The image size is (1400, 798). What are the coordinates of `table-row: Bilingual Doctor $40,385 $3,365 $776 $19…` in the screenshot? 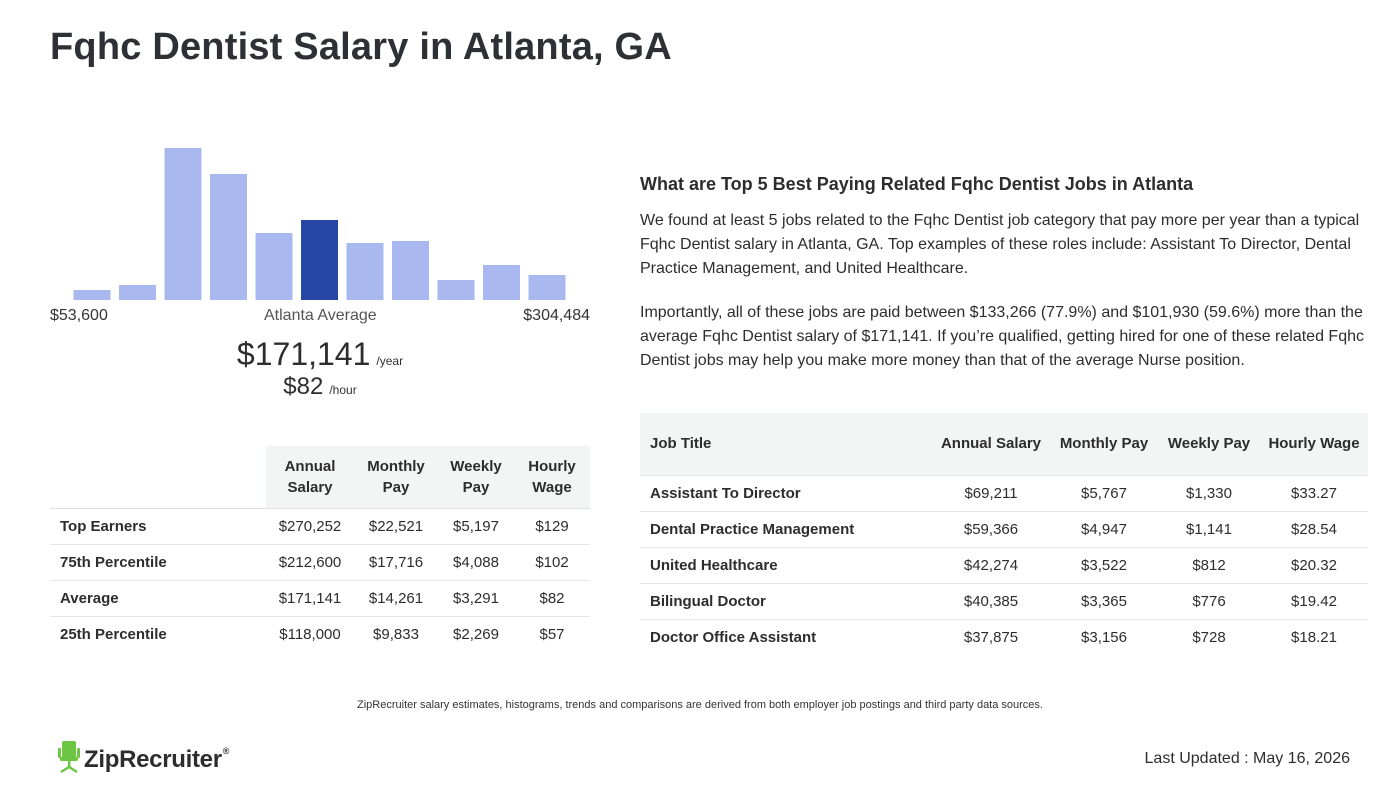 It's located at (1004, 601).